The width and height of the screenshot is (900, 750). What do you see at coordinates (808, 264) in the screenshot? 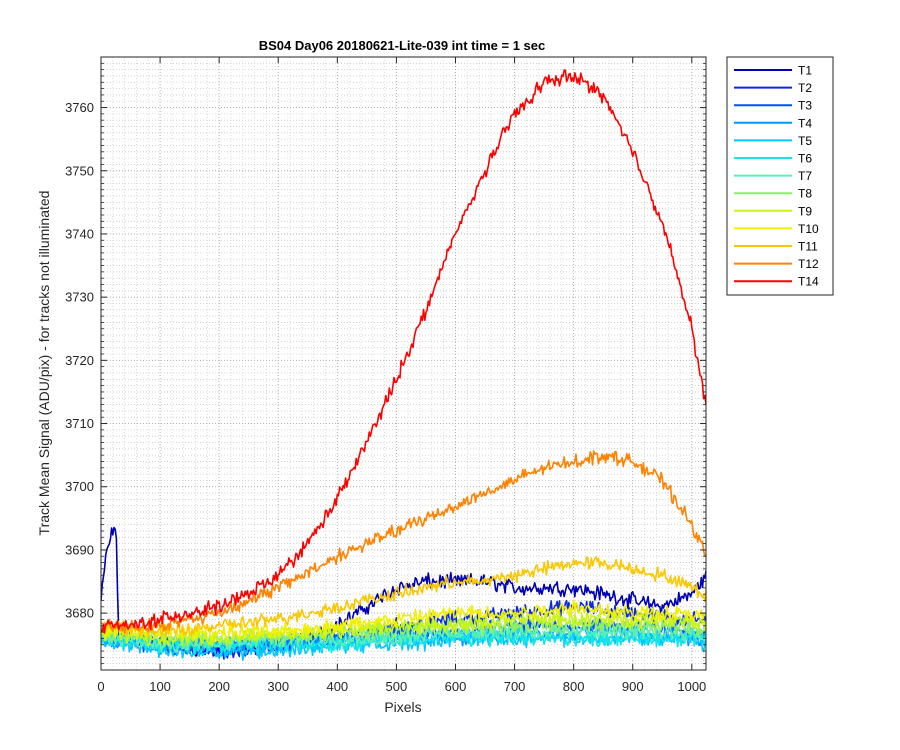
I see `legend-label-t12: T12` at bounding box center [808, 264].